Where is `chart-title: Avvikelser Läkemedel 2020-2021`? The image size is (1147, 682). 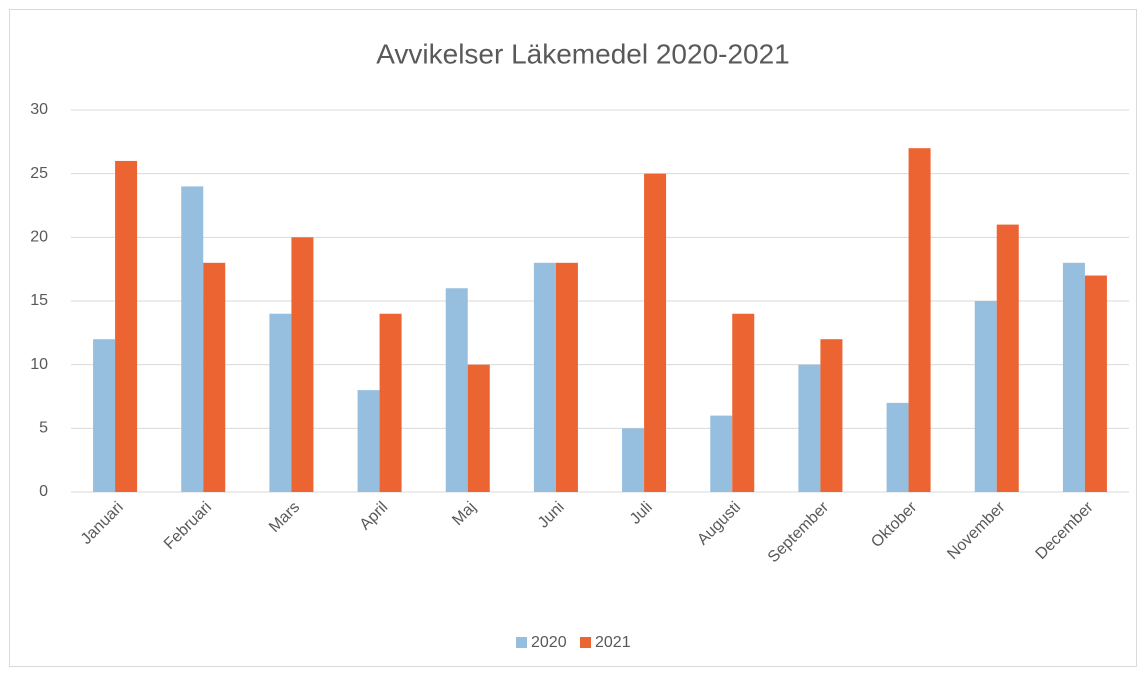 chart-title: Avvikelser Läkemedel 2020-2021 is located at coordinates (583, 53).